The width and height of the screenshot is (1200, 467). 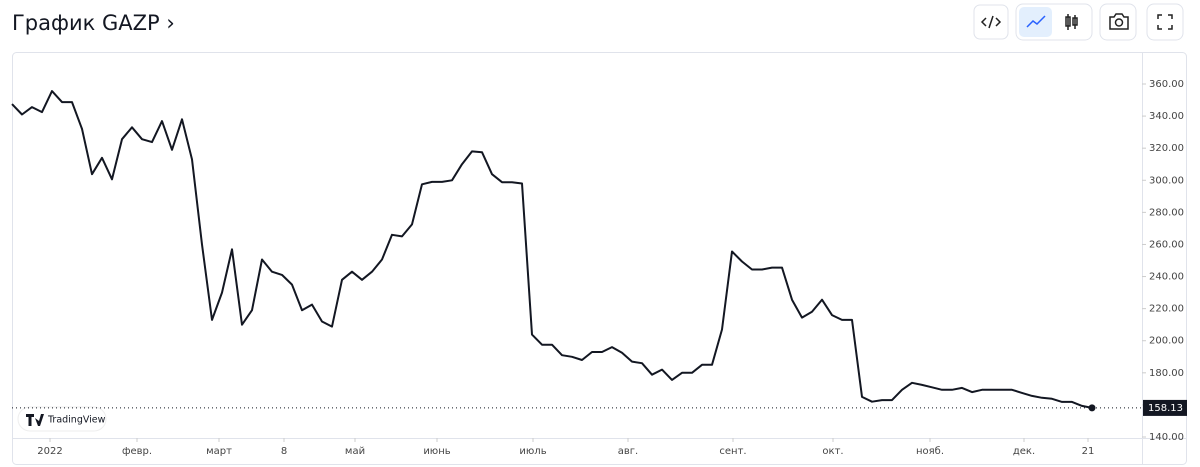 I want to click on toolbar, so click(x=1078, y=22).